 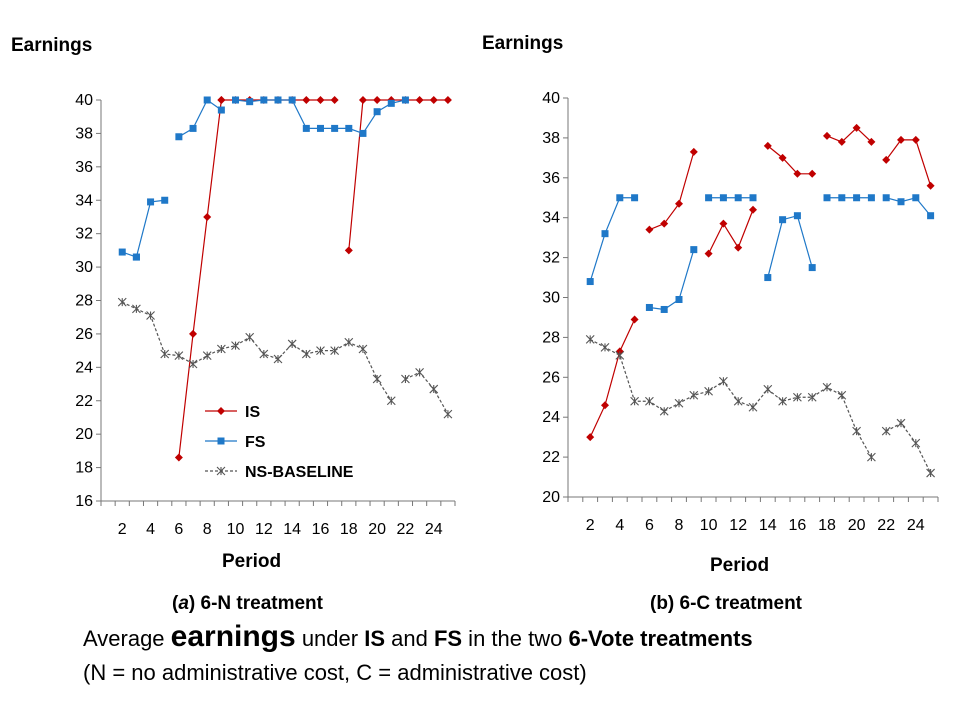 I want to click on legend-fs-label: FS, so click(x=255, y=442).